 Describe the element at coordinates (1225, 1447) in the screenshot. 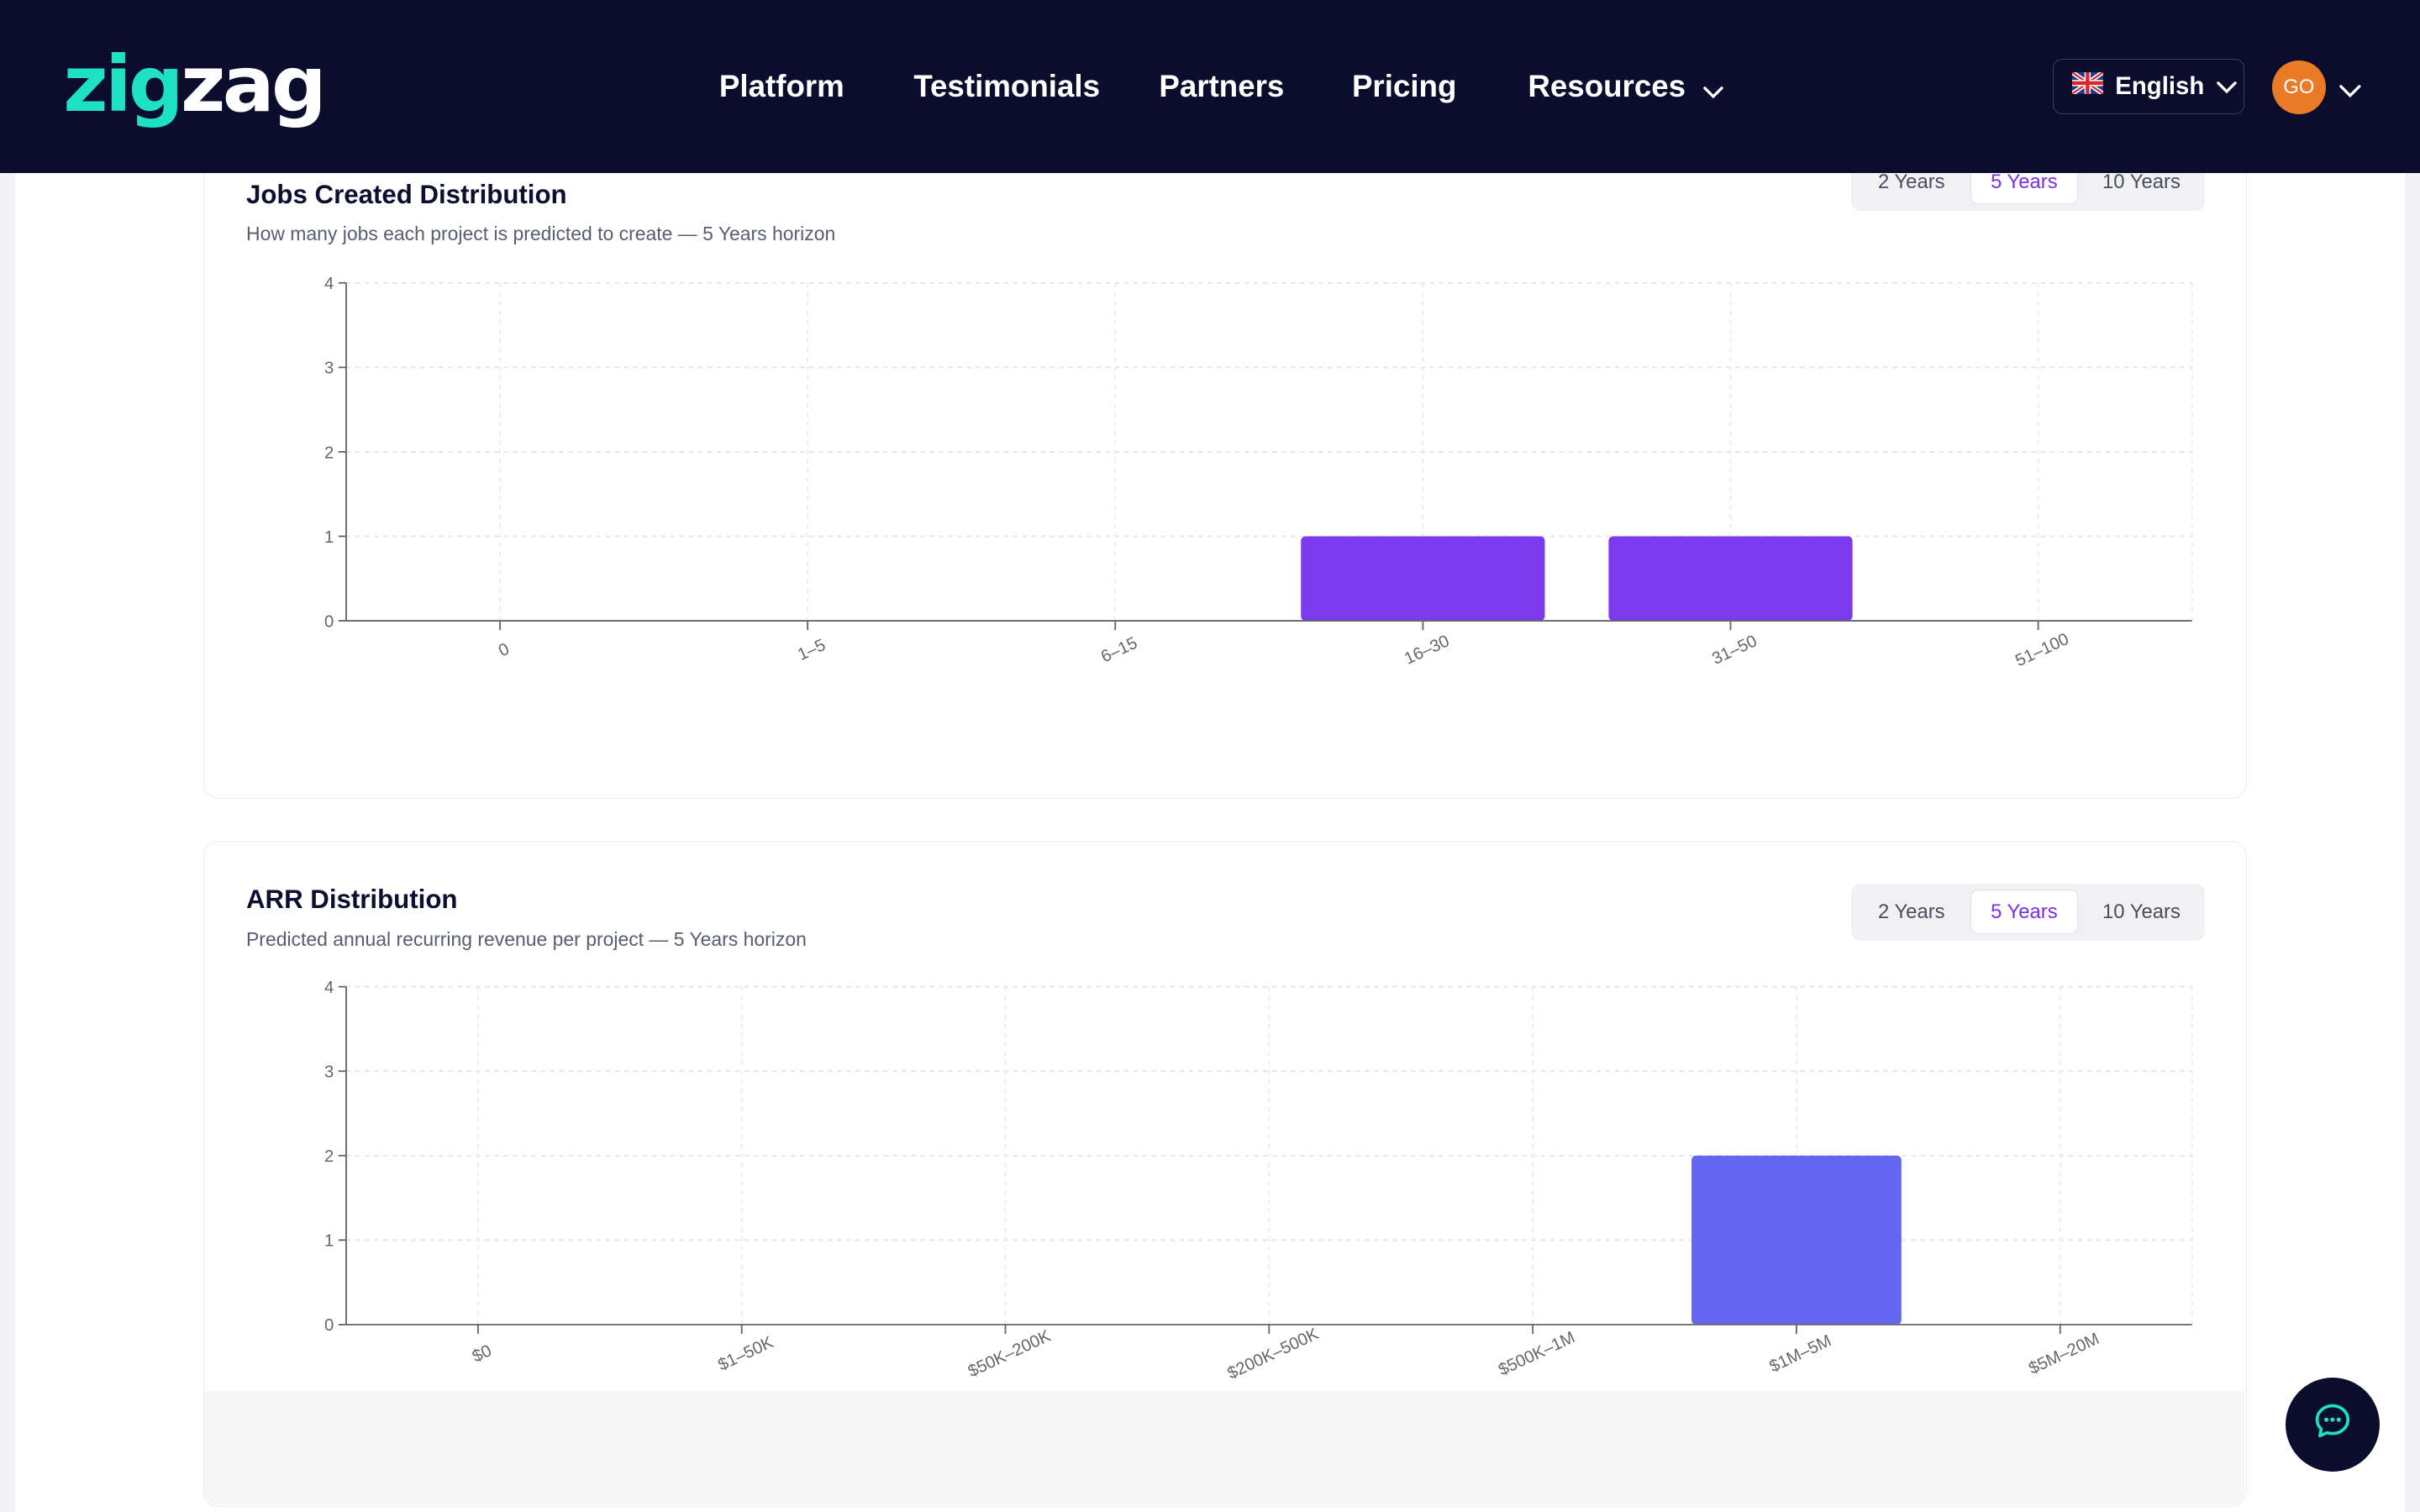

I see `card-footer-area` at that location.